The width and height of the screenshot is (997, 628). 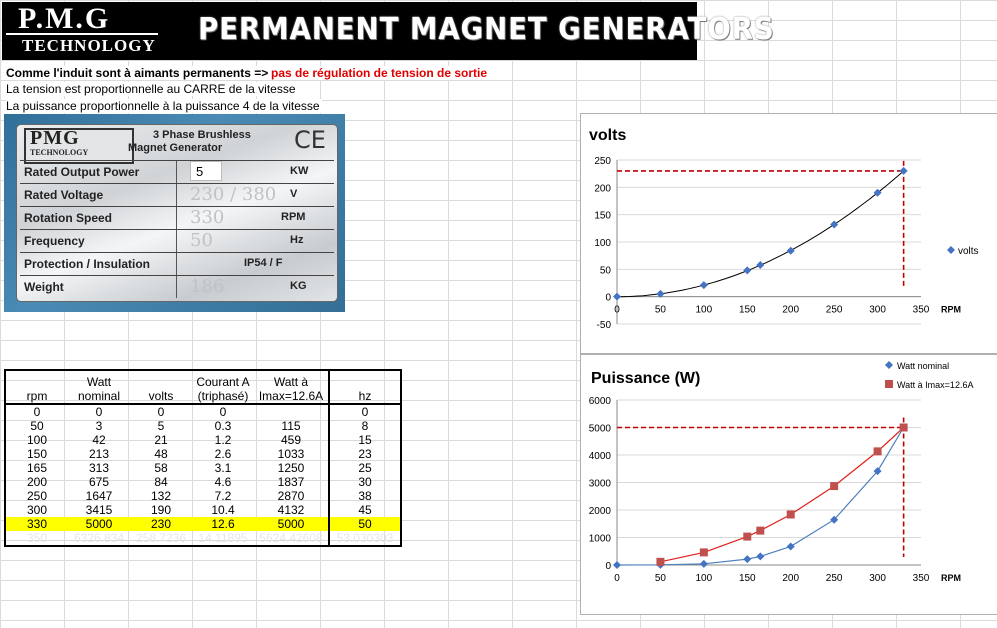 I want to click on table-cell: 1837, so click(x=291, y=482).